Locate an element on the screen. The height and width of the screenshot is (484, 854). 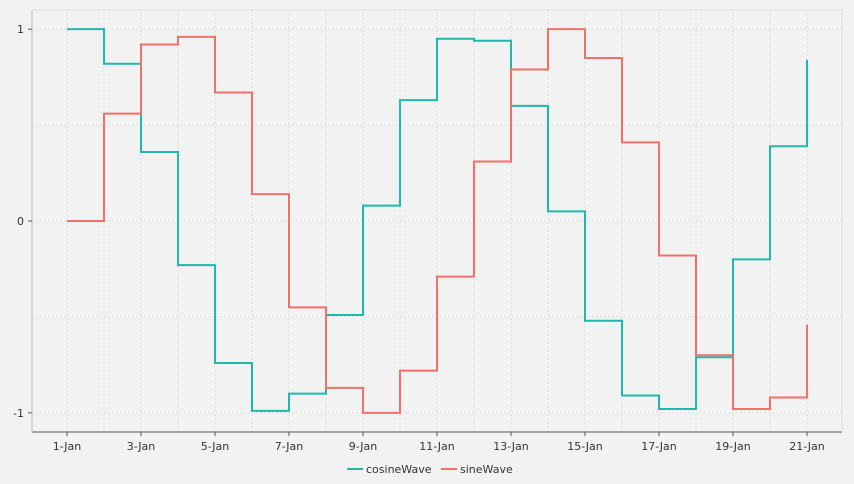
x-tick-label: 9-Jan is located at coordinates (363, 446).